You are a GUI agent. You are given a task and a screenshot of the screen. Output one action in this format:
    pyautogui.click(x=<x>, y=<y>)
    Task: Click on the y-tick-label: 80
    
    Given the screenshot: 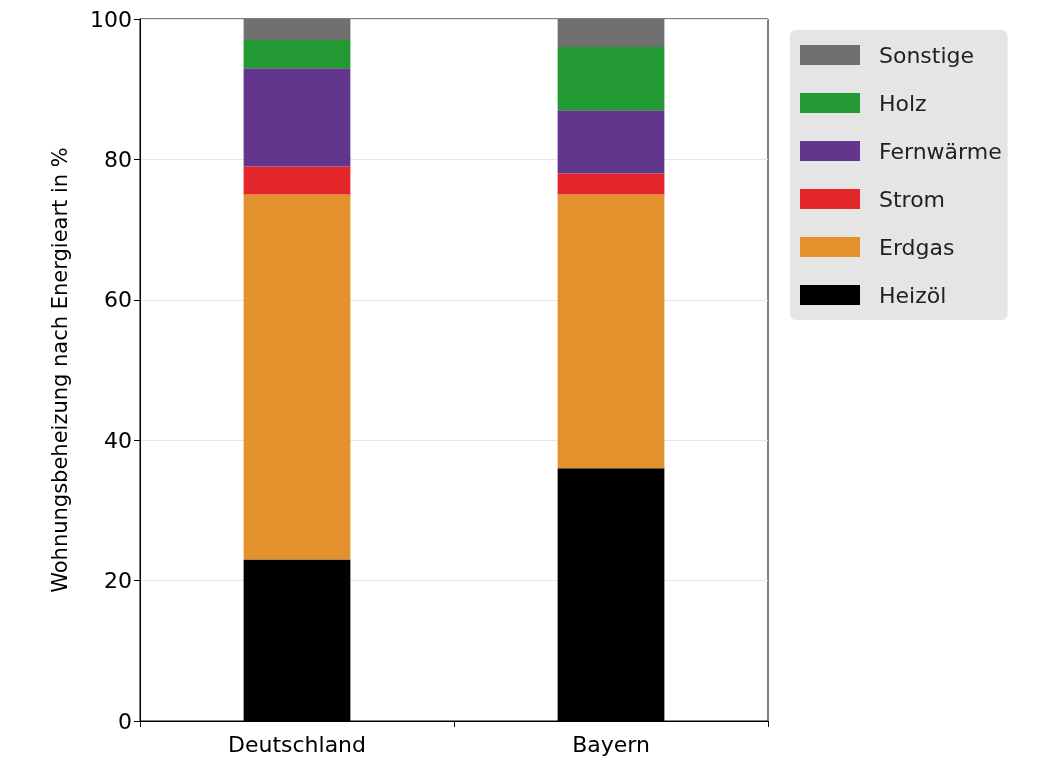 What is the action you would take?
    pyautogui.click(x=118, y=159)
    